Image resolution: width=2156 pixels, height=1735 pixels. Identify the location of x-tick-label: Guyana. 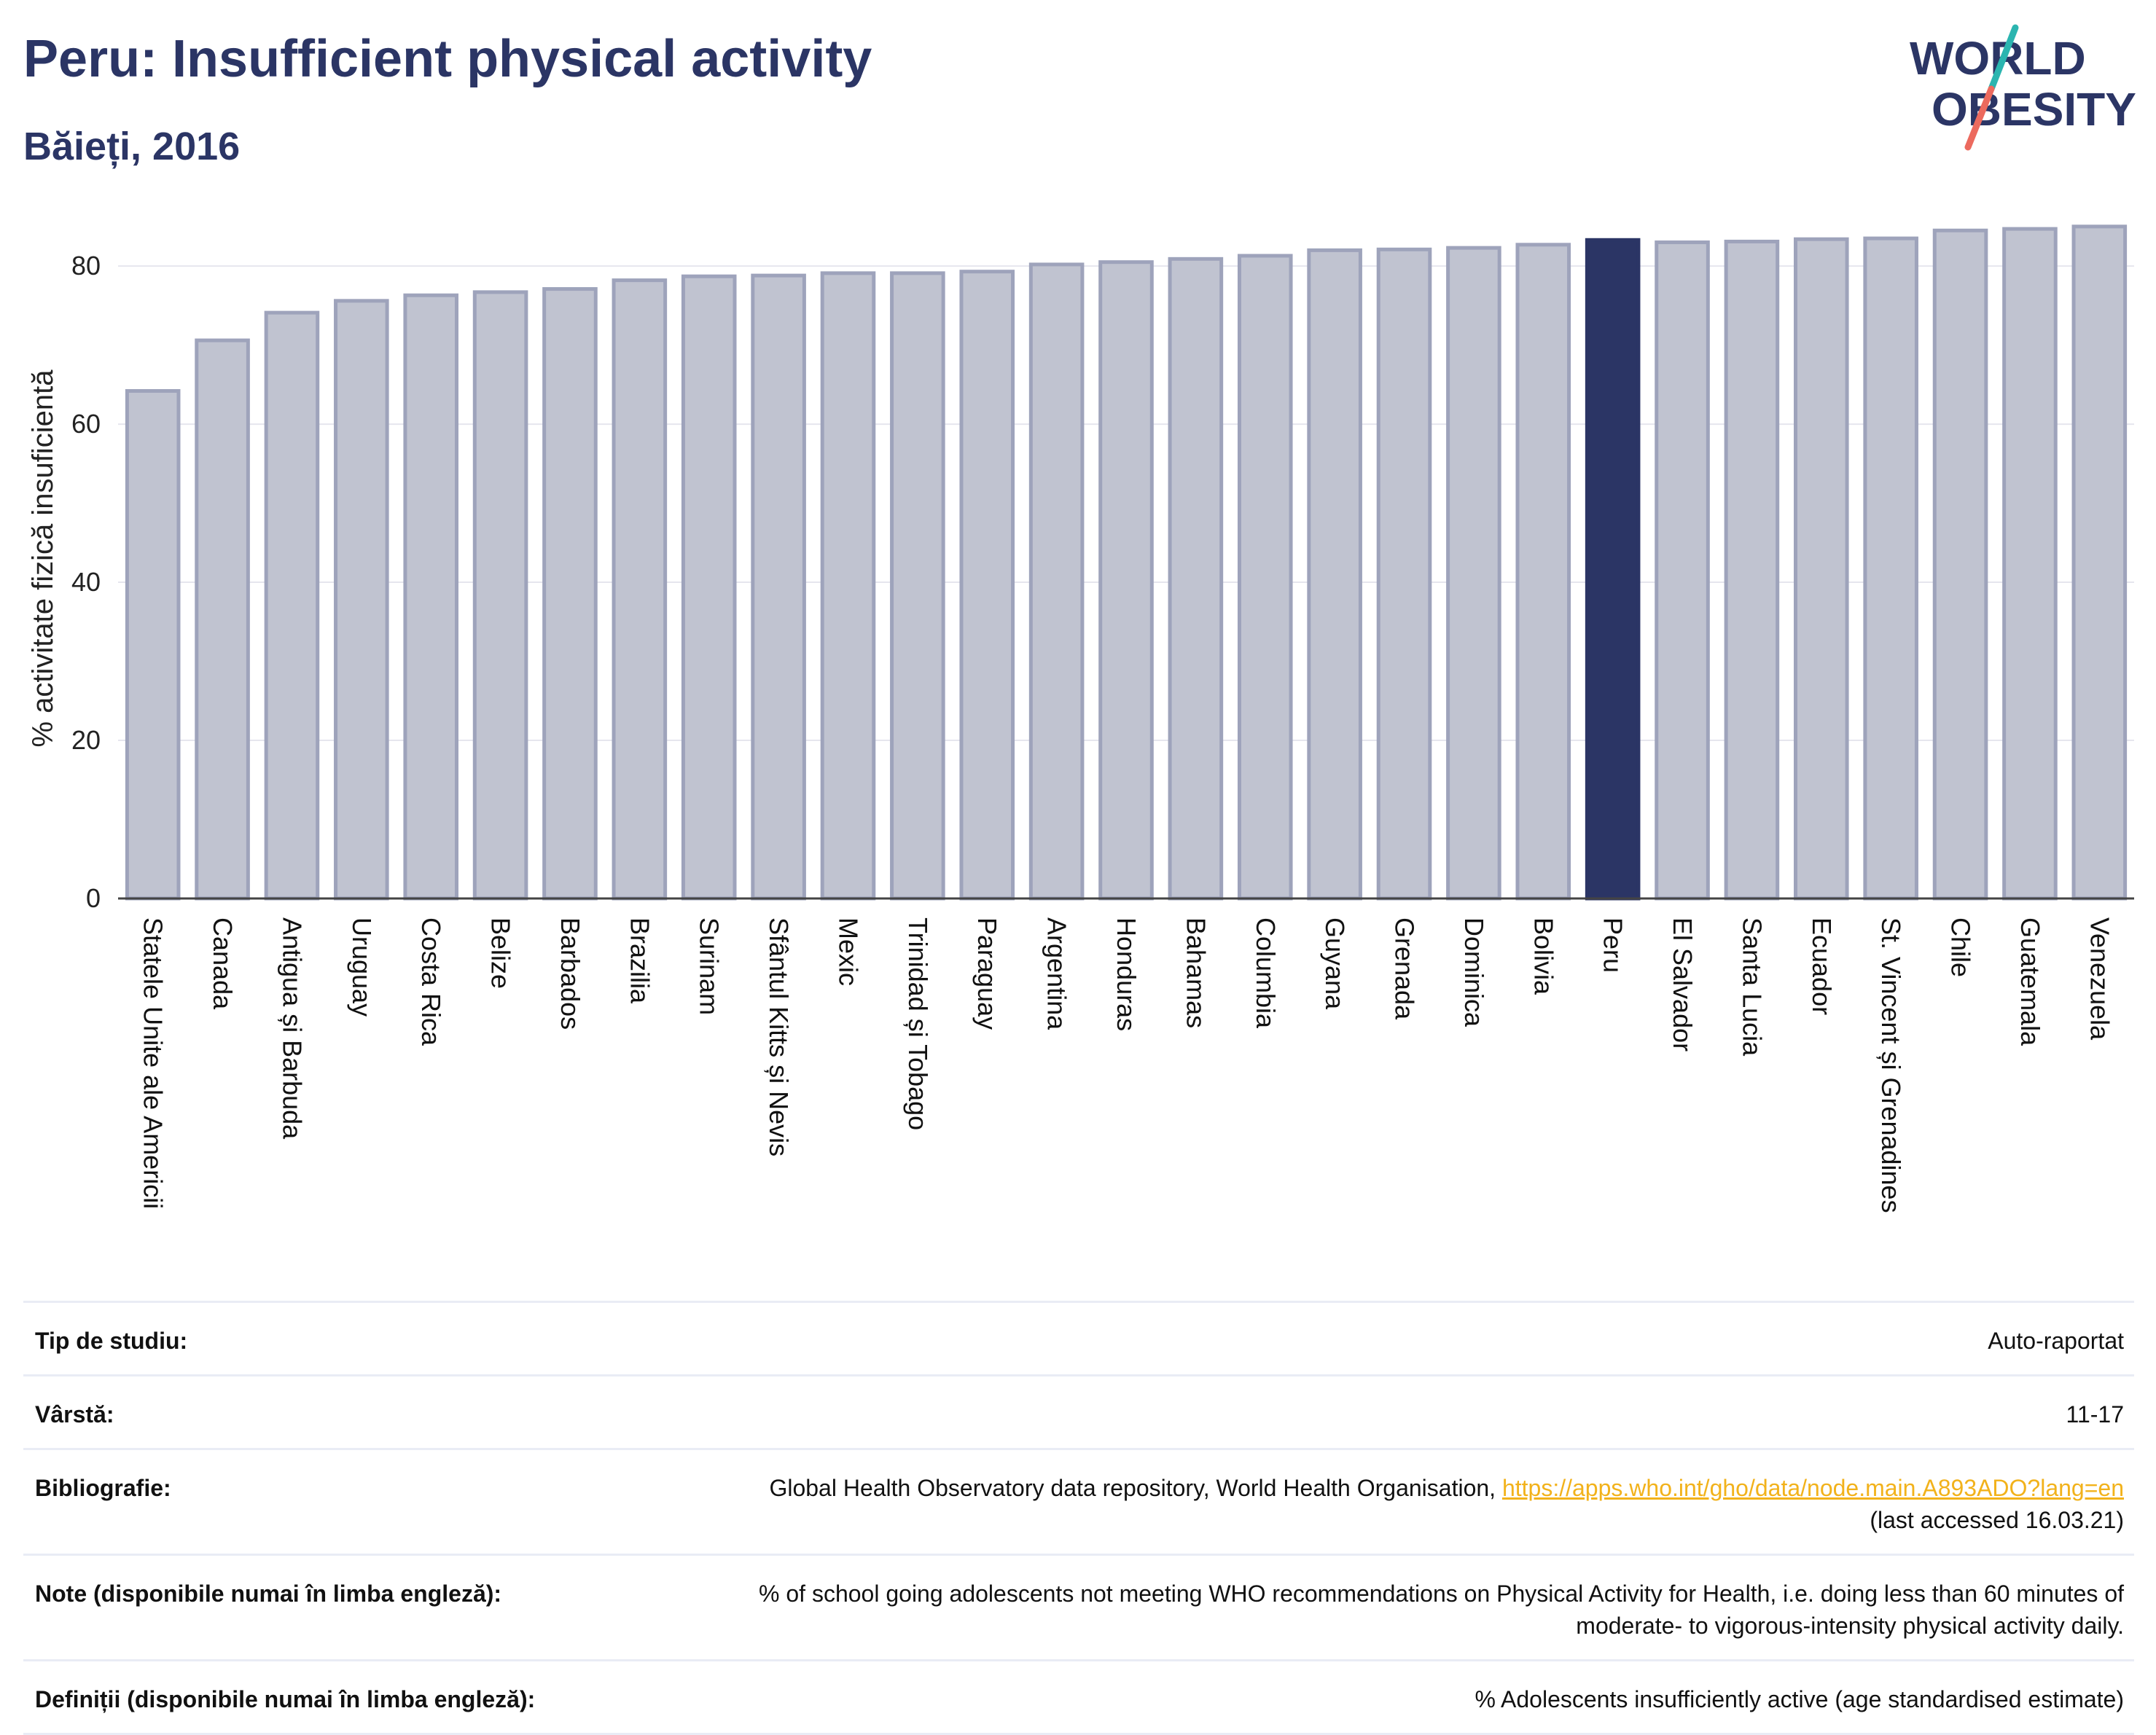
(1335, 964).